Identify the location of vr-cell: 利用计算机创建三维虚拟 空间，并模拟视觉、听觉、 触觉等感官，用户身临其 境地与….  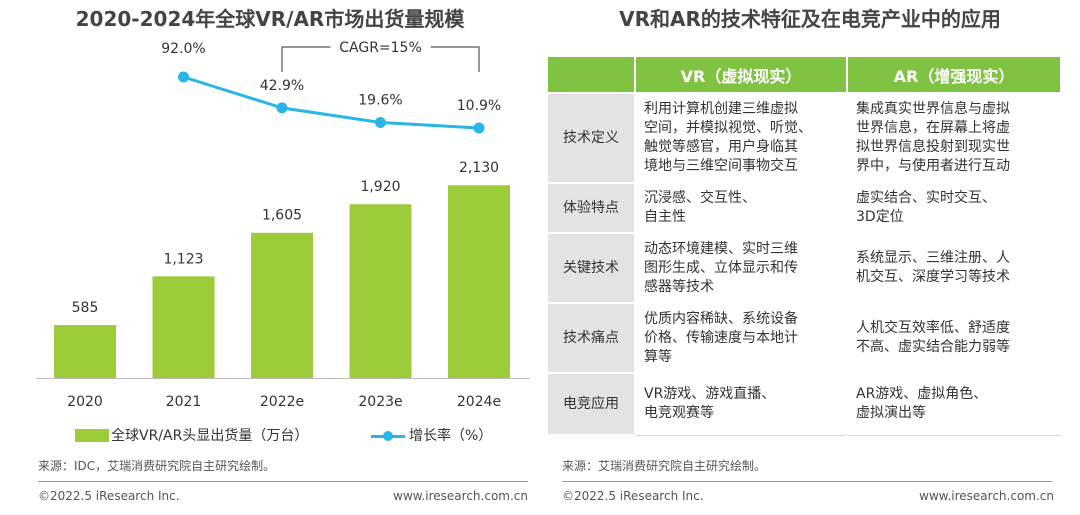
(741, 138).